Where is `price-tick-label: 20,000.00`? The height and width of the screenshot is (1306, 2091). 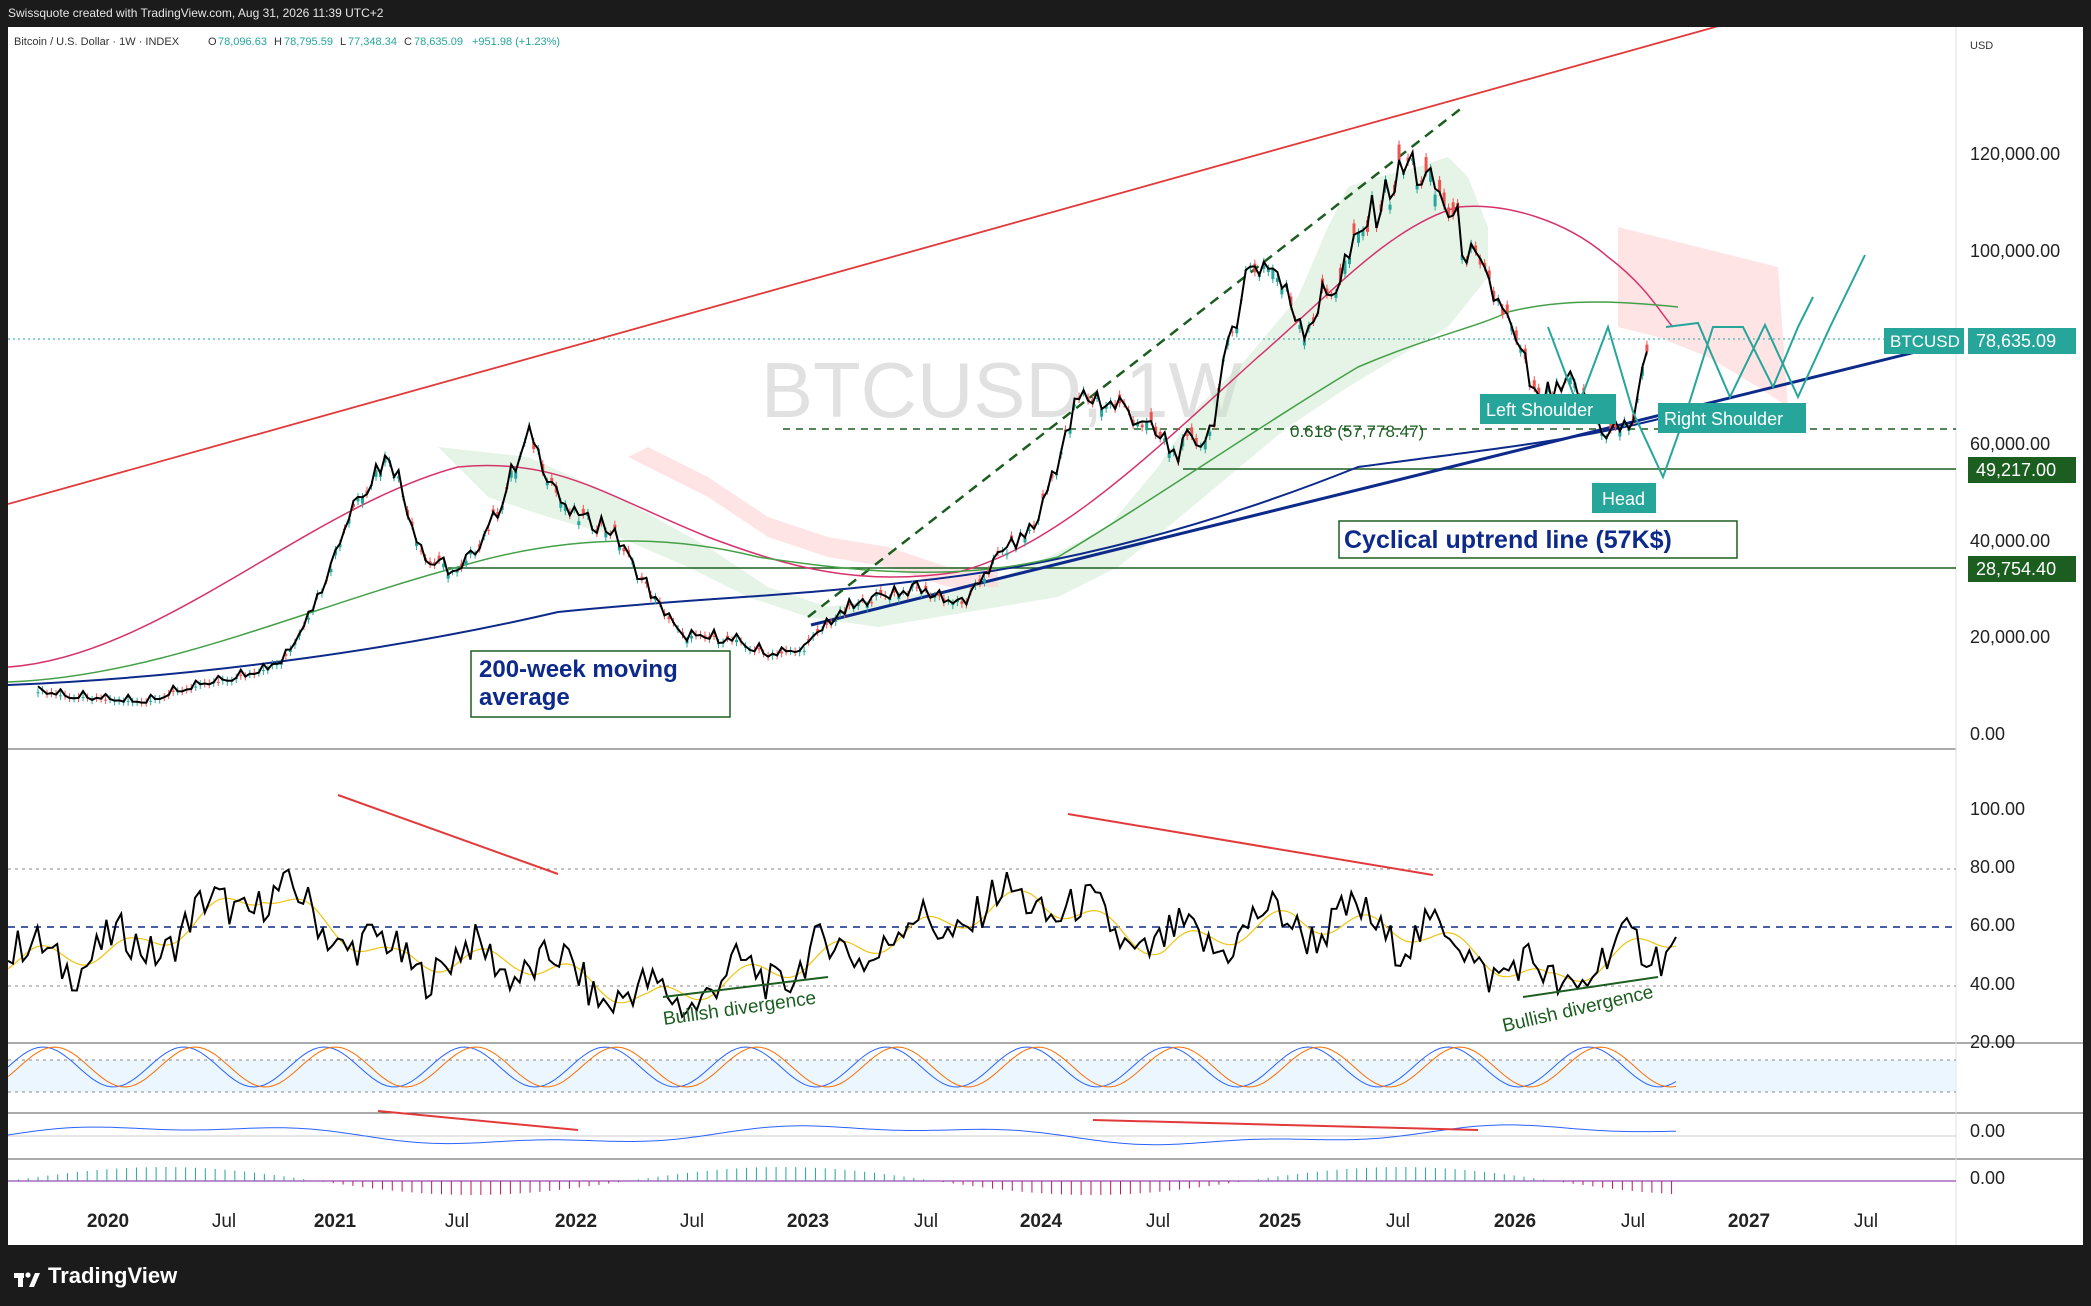 price-tick-label: 20,000.00 is located at coordinates (2010, 637).